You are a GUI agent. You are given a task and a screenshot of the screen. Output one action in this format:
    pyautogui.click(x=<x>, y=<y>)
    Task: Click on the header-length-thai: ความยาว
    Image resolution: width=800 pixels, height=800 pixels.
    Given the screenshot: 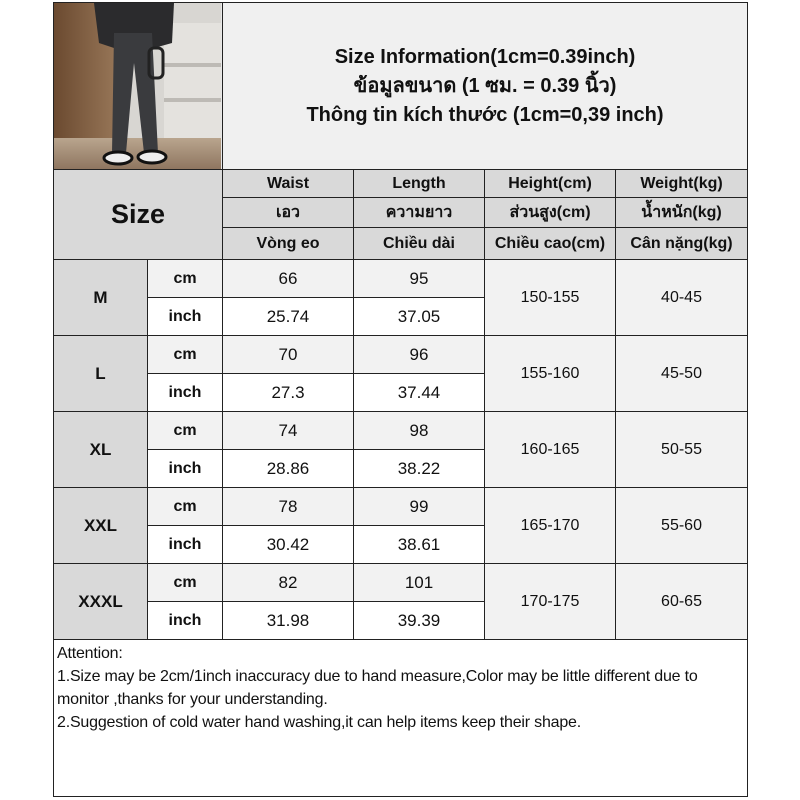 What is the action you would take?
    pyautogui.click(x=419, y=212)
    